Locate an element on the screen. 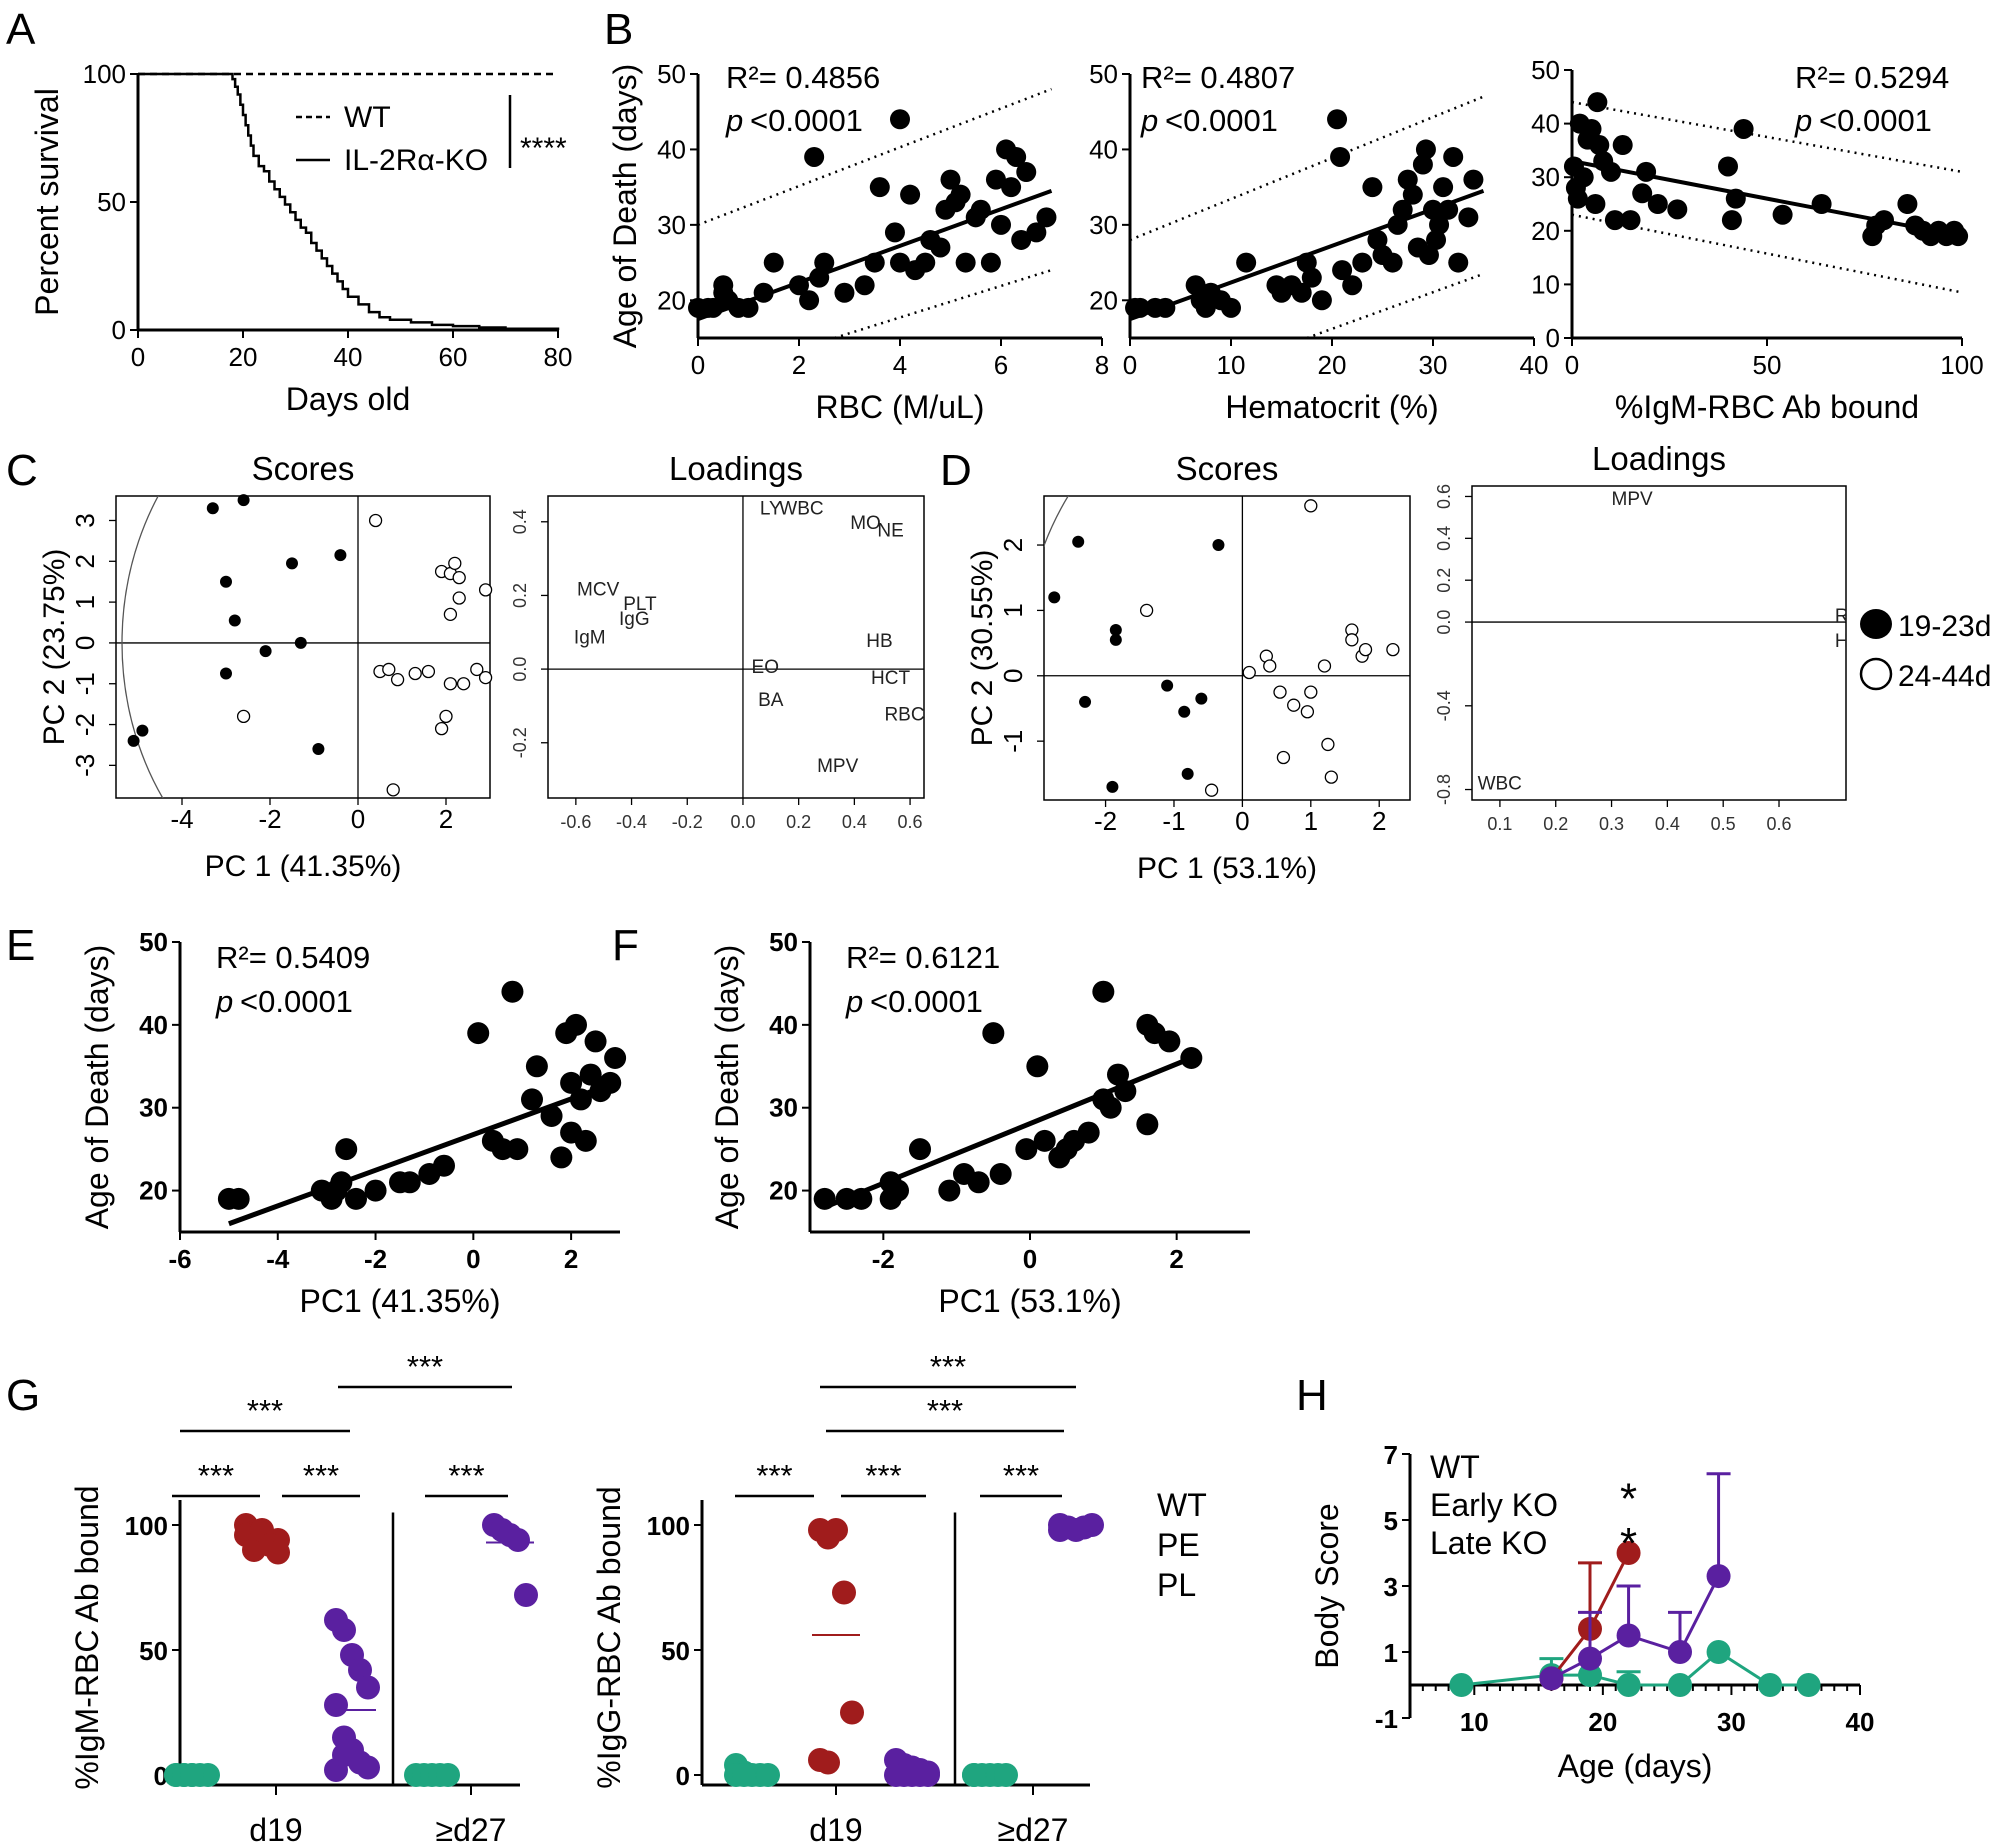  x-tick-label: -0.2 is located at coordinates (687, 822).